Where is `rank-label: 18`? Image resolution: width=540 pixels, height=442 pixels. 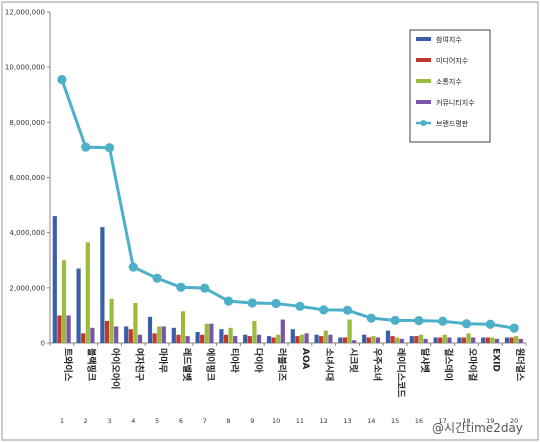
rank-label: 18 is located at coordinates (466, 421).